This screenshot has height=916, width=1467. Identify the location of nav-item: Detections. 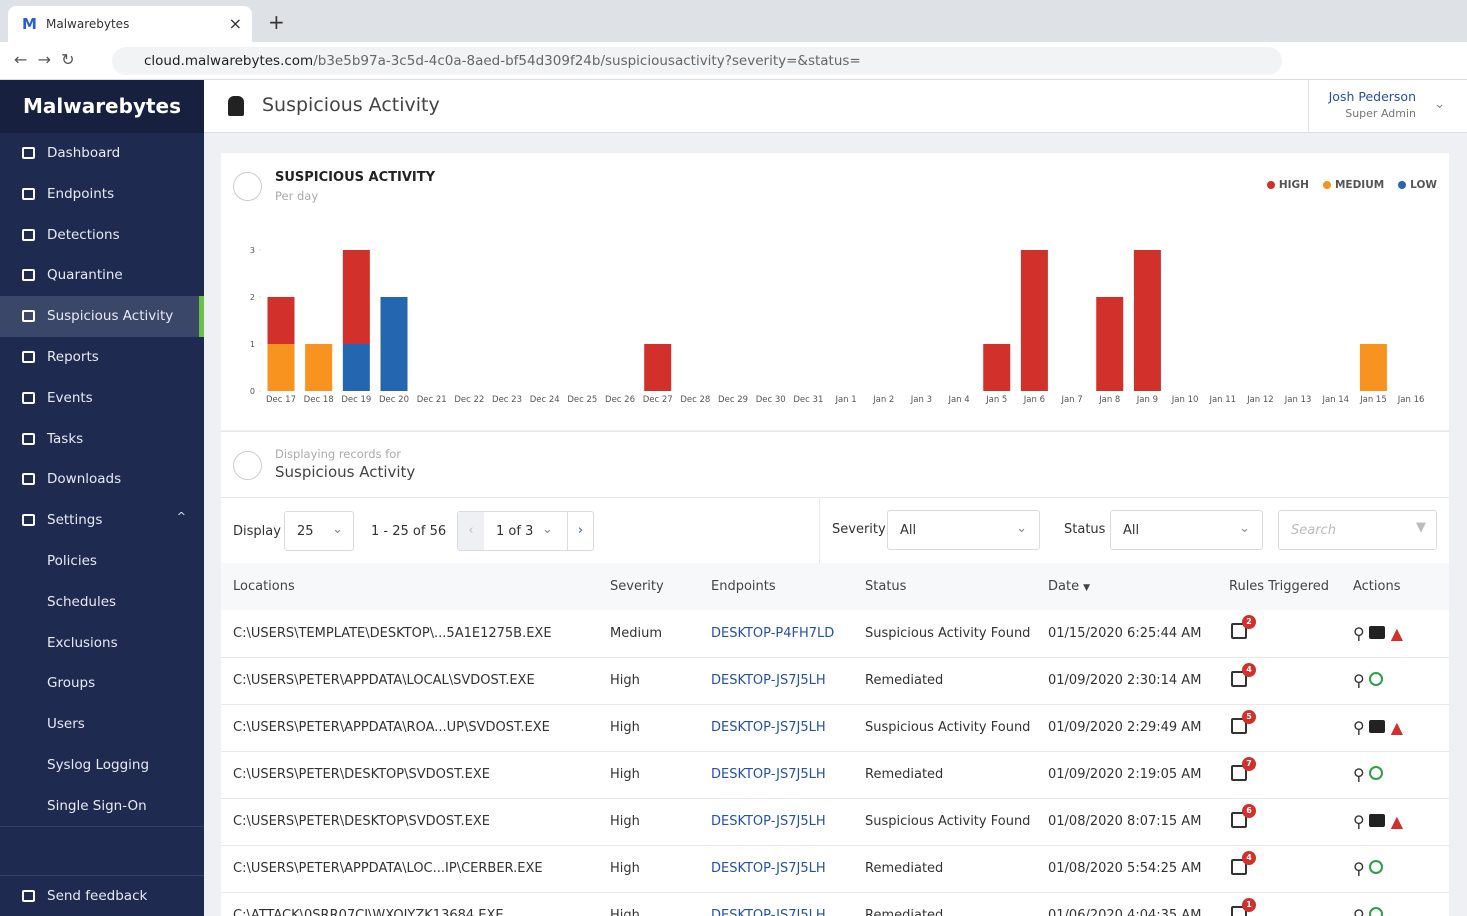
(102, 235).